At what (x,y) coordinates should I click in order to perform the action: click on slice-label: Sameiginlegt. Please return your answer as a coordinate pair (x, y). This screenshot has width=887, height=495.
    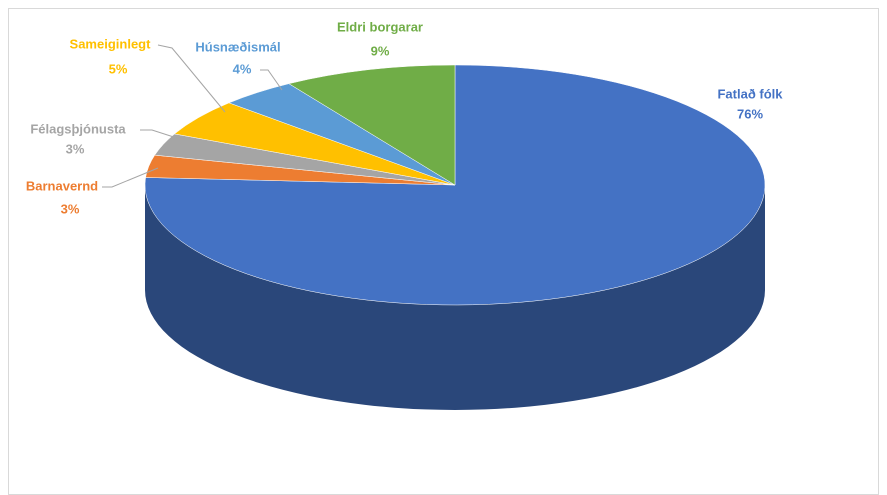
    Looking at the image, I should click on (111, 43).